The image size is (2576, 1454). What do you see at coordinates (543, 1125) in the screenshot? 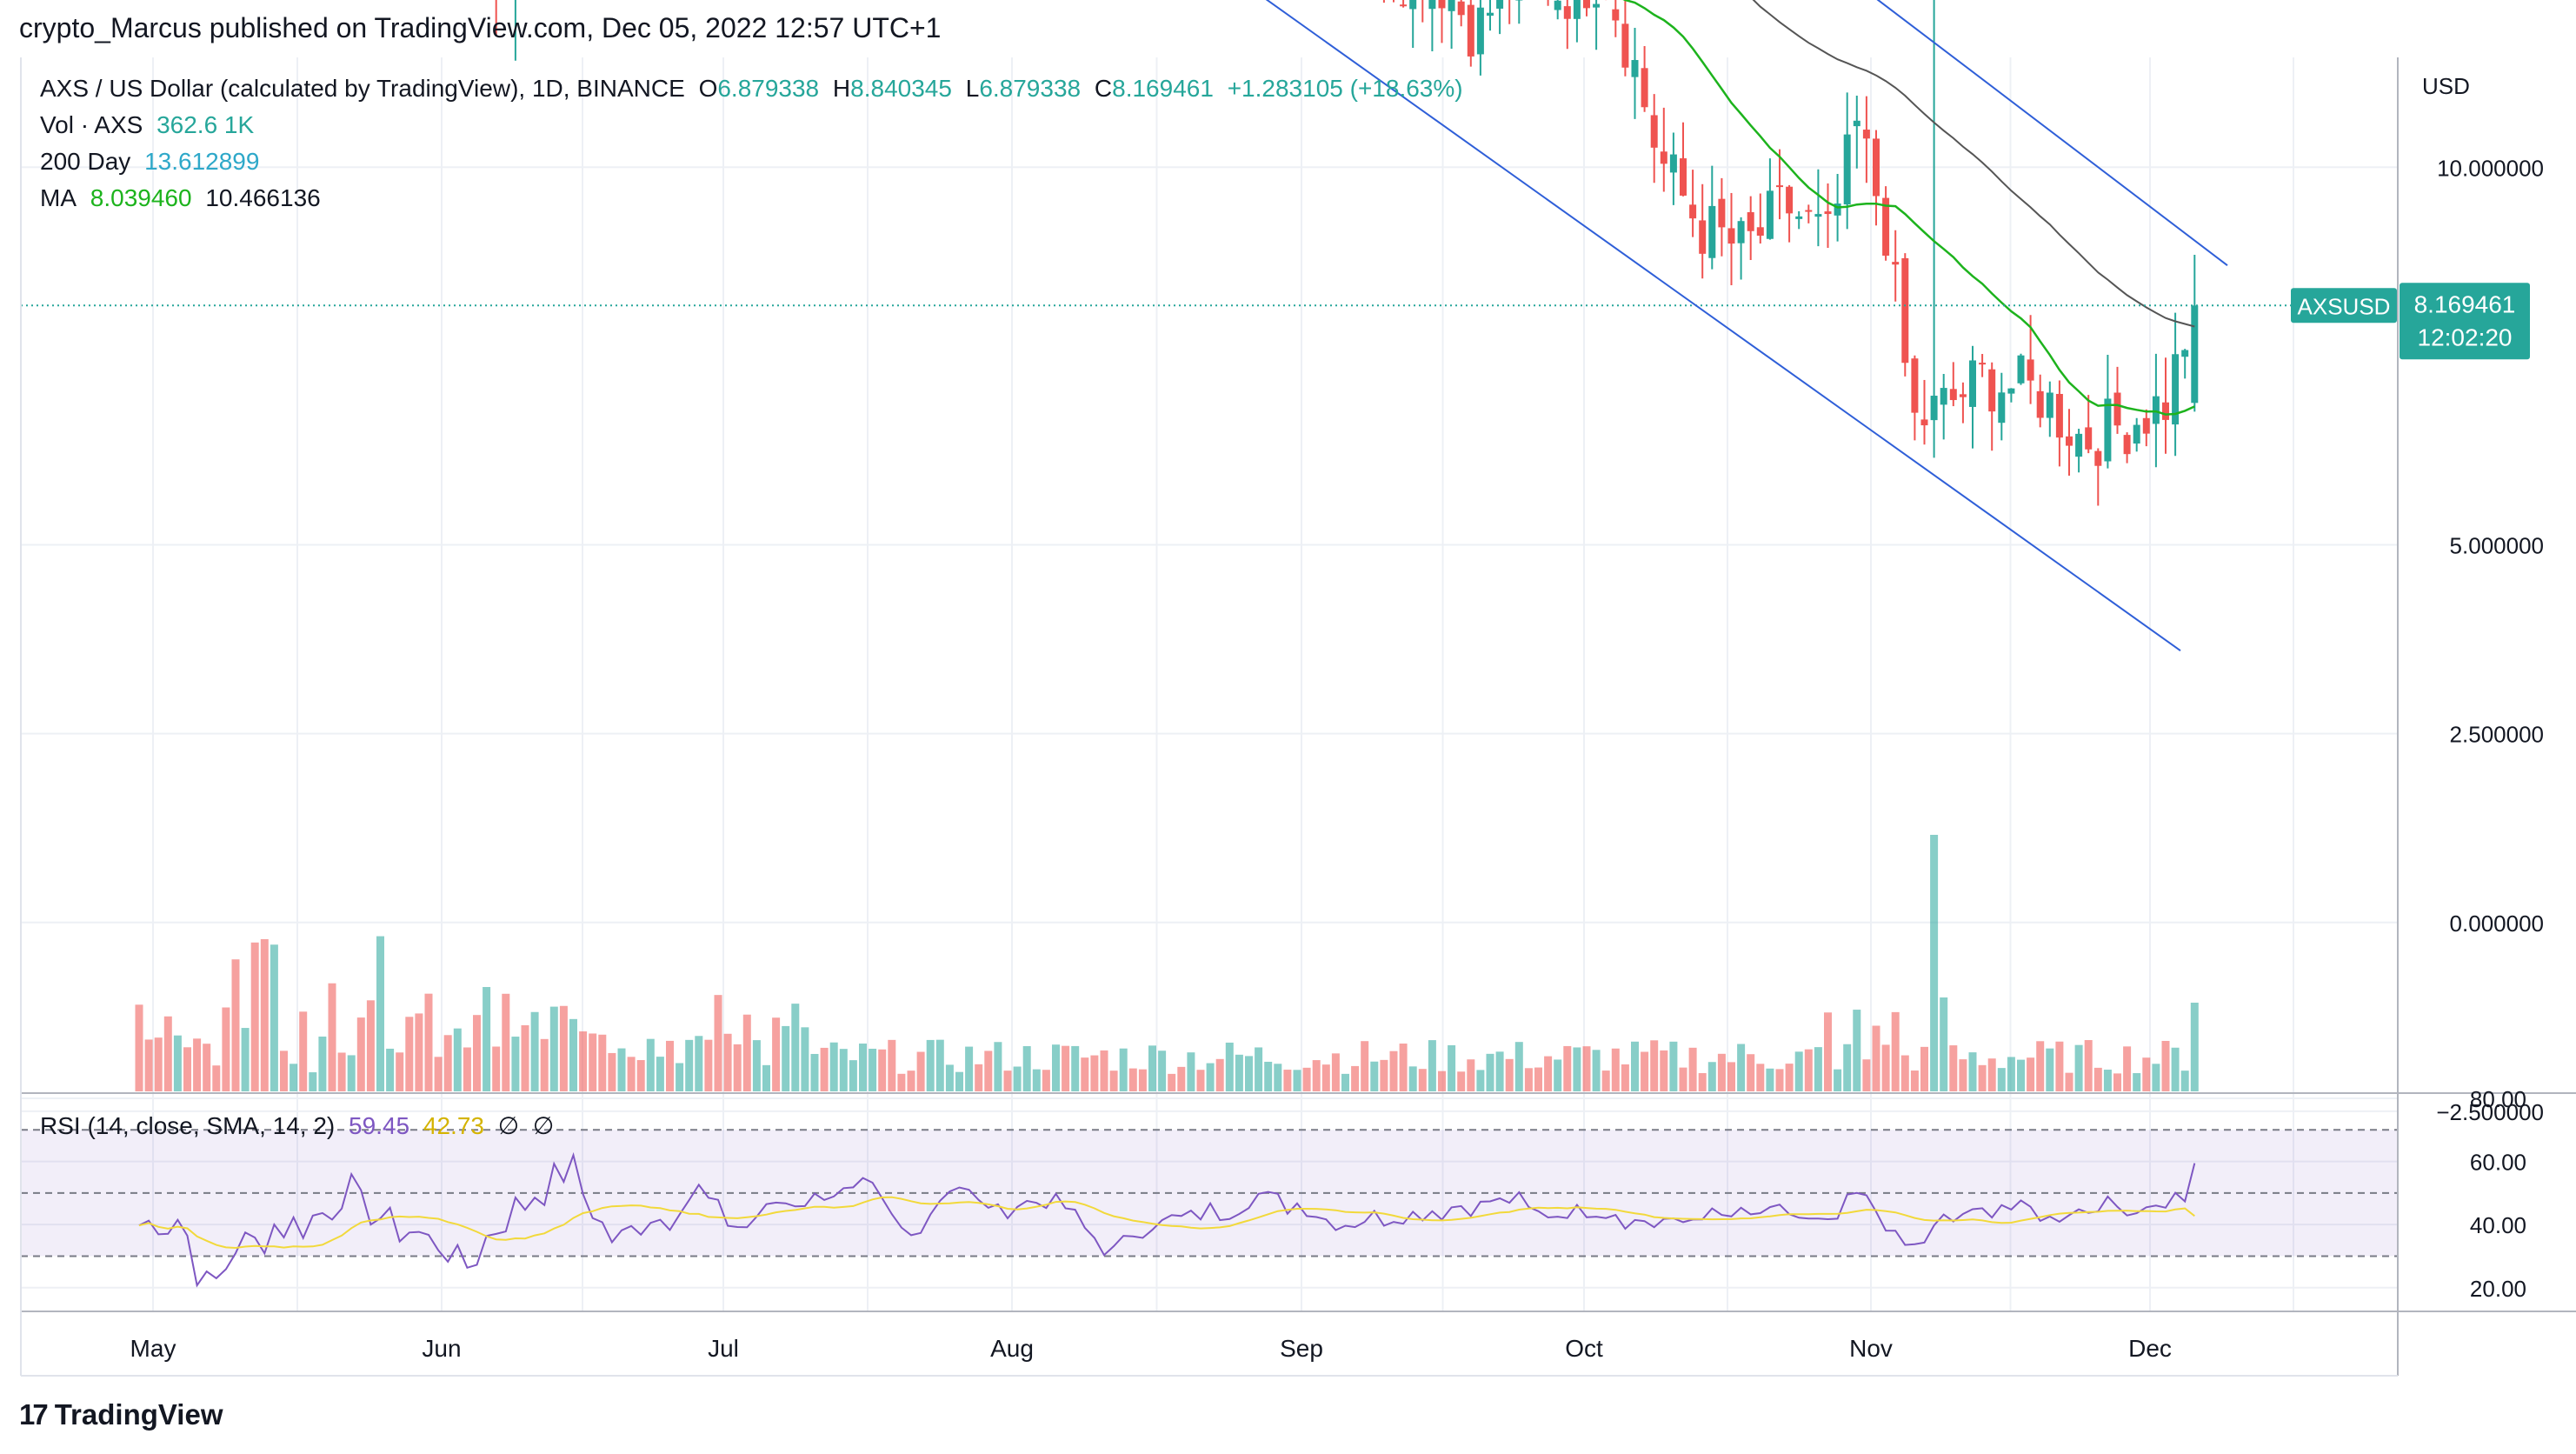
I see `rsi-settings-icon: ∅` at bounding box center [543, 1125].